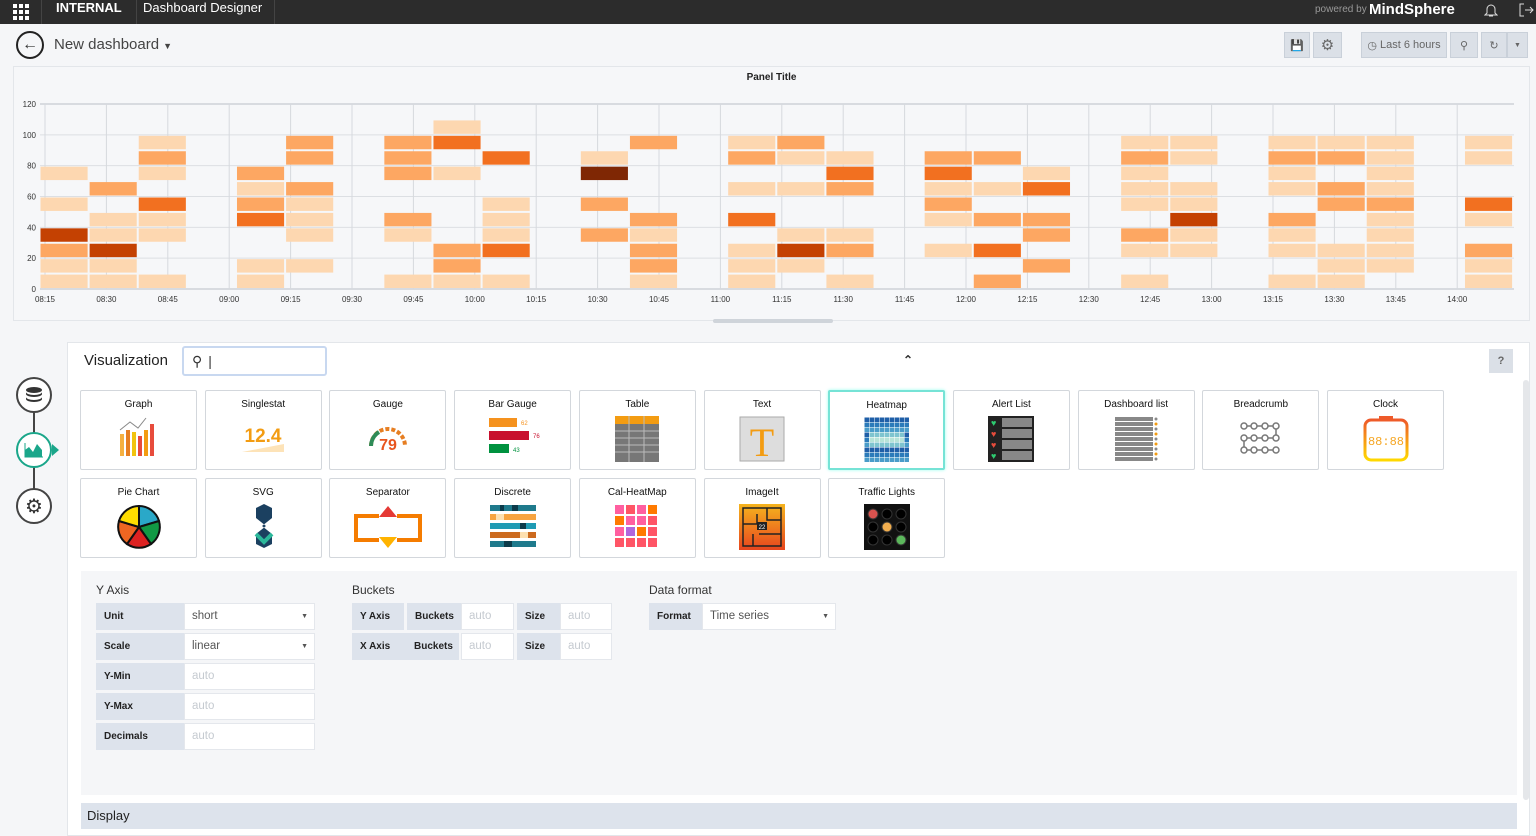 This screenshot has height=836, width=1536. What do you see at coordinates (887, 518) in the screenshot?
I see `viz-tile-traffic-lights: Traffic Lights` at bounding box center [887, 518].